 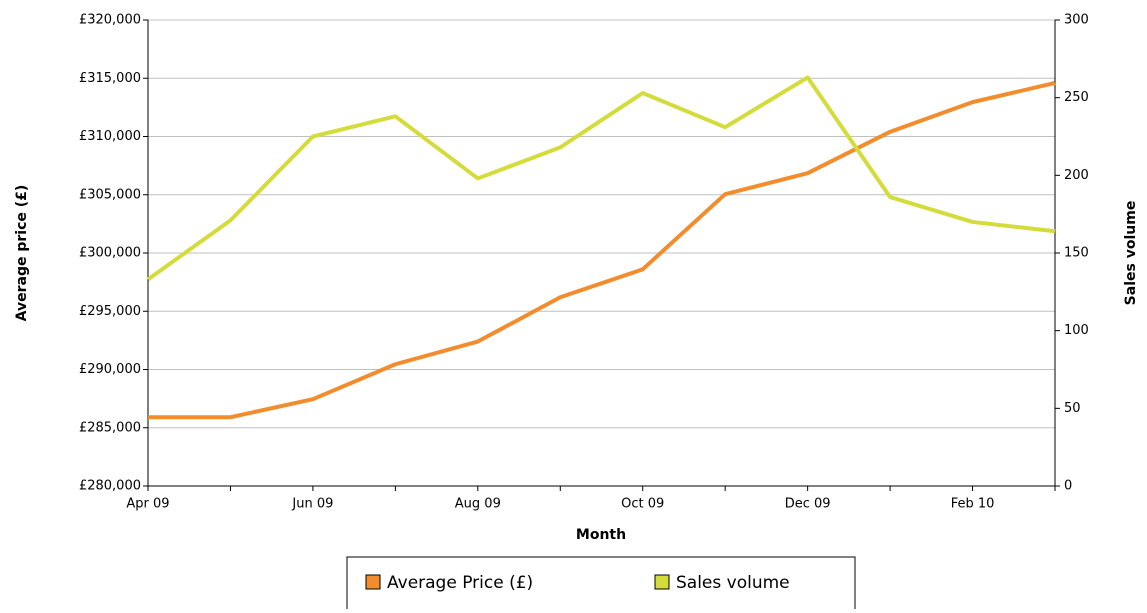 What do you see at coordinates (1072, 408) in the screenshot?
I see `y2-tick-label: 50` at bounding box center [1072, 408].